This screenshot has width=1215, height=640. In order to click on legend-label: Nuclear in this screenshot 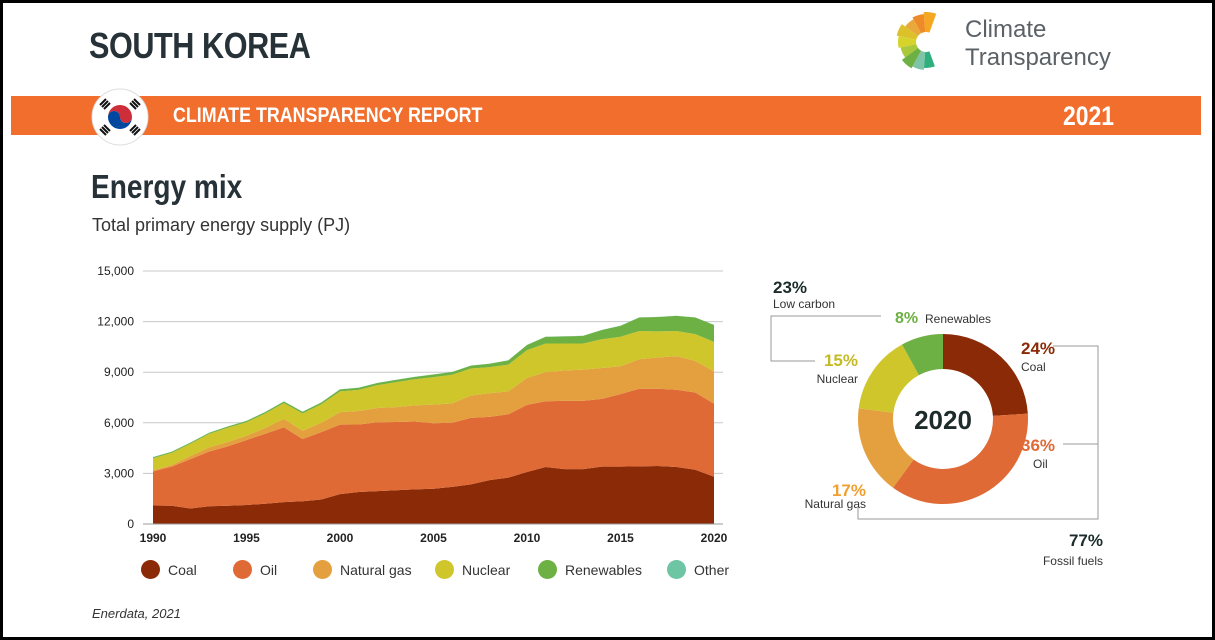, I will do `click(486, 569)`.